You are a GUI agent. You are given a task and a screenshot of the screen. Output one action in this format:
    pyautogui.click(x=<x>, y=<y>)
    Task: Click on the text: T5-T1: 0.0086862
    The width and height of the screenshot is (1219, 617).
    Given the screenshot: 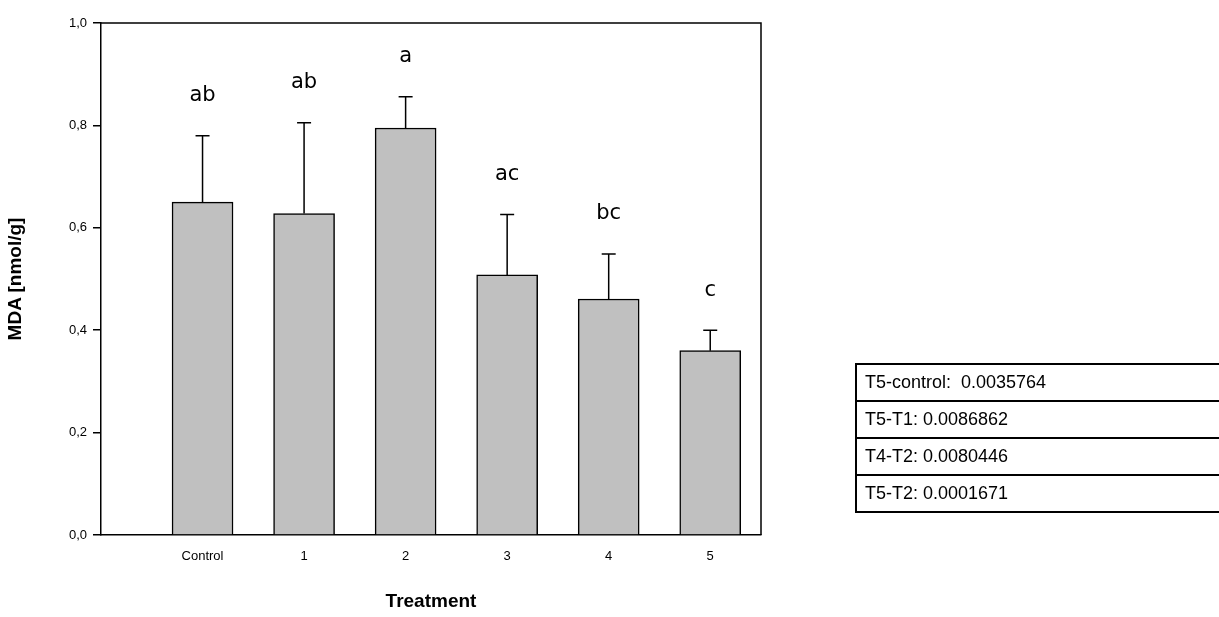 What is the action you would take?
    pyautogui.click(x=1037, y=419)
    